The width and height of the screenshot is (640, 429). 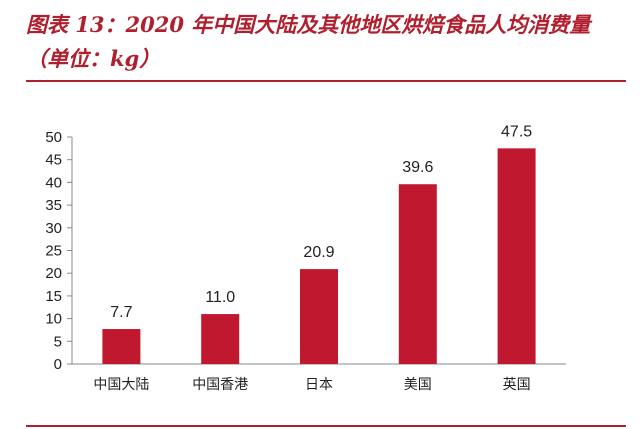 I want to click on y-tick-label: 45, so click(x=53, y=160).